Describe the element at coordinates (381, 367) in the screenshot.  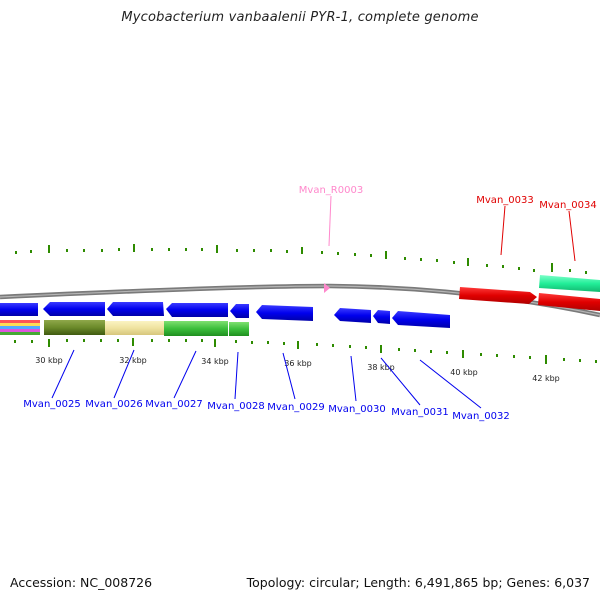
I see `ruler-label-38: 38 kbp` at that location.